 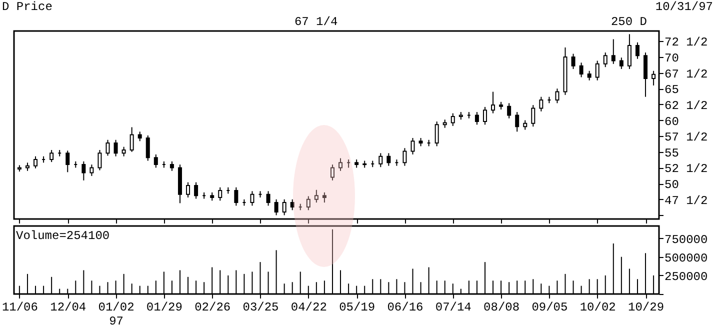 What do you see at coordinates (686, 169) in the screenshot?
I see `y-tick-label: 52 1/2` at bounding box center [686, 169].